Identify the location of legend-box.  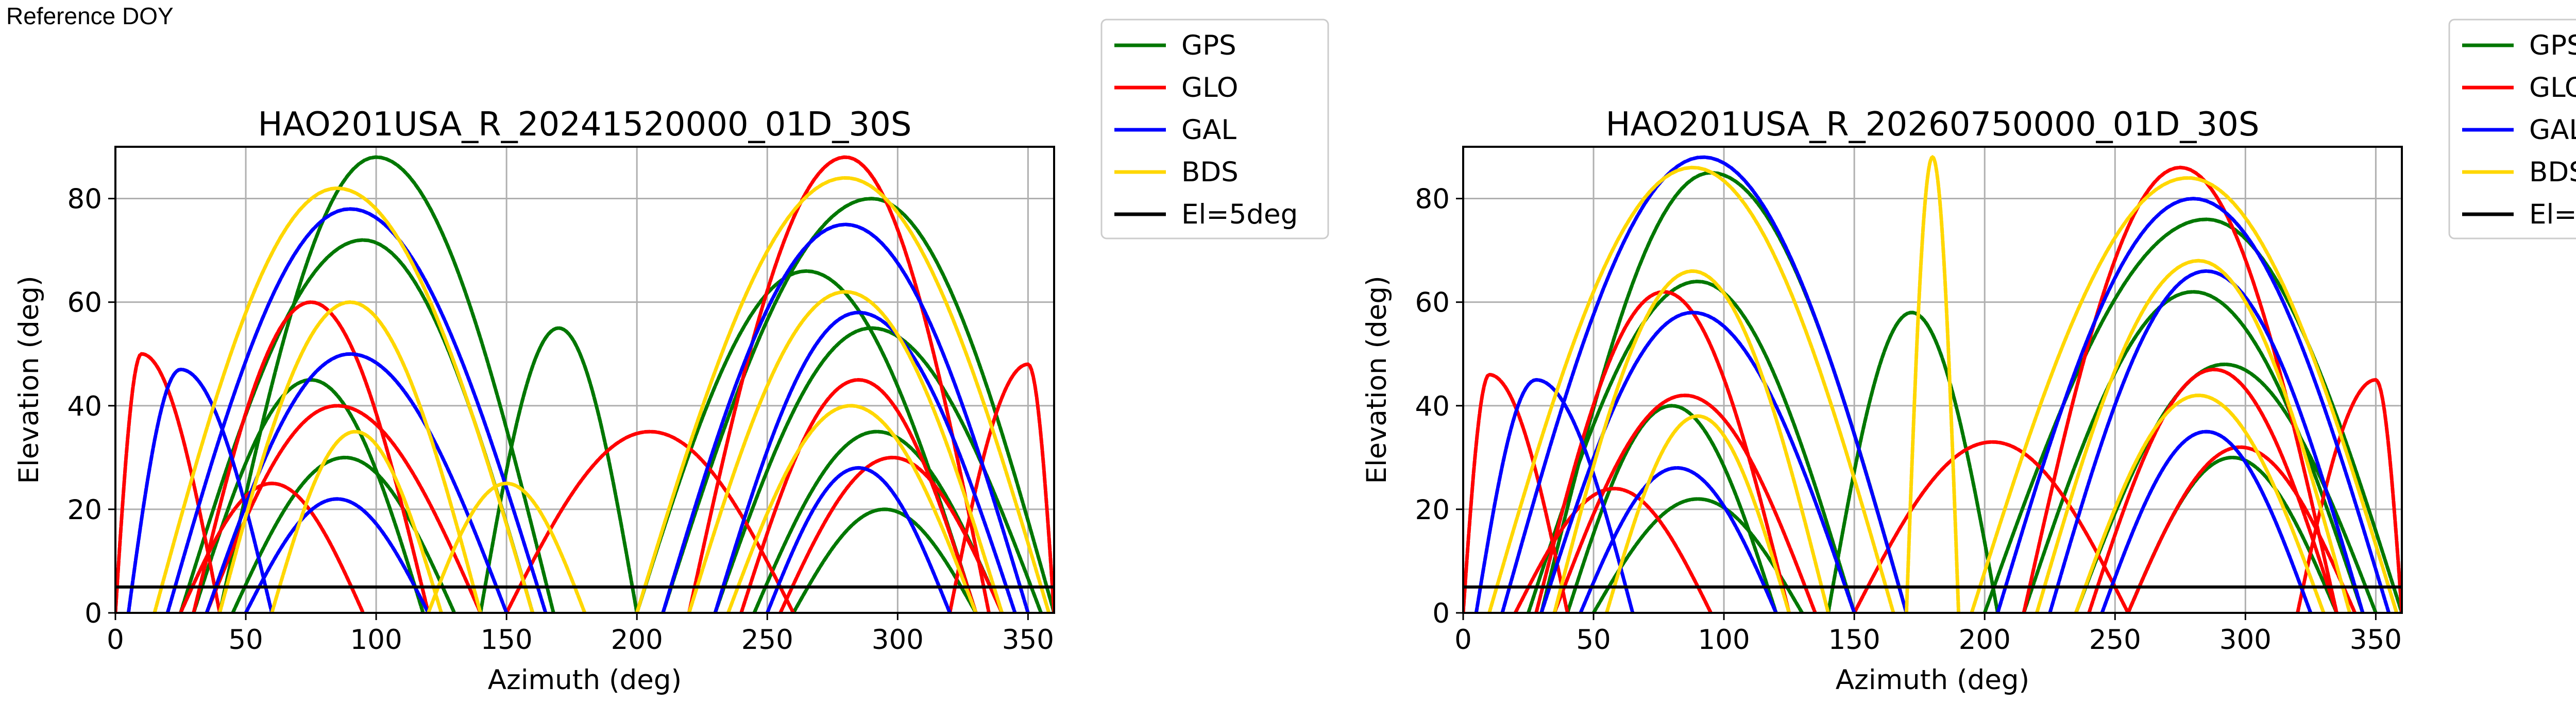
(1214, 129).